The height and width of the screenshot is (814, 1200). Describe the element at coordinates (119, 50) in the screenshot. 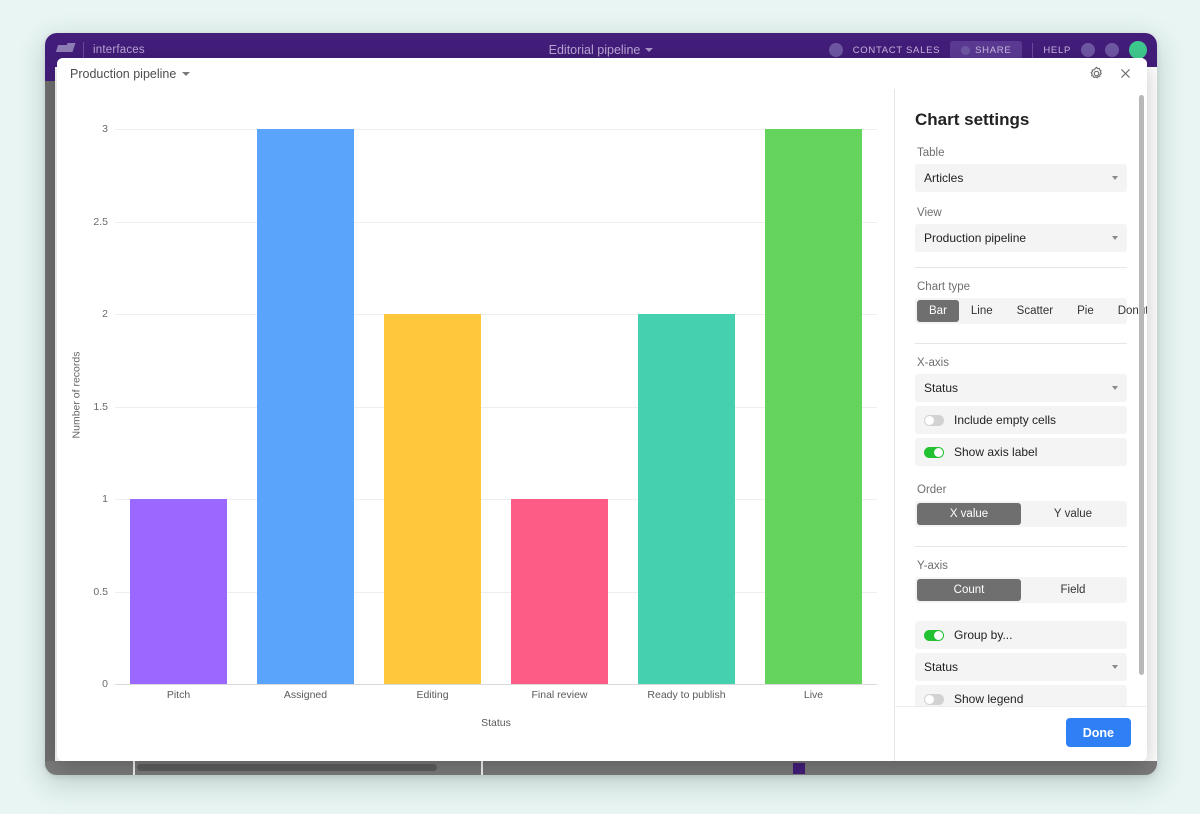

I see `interfaces-label: interfaces` at that location.